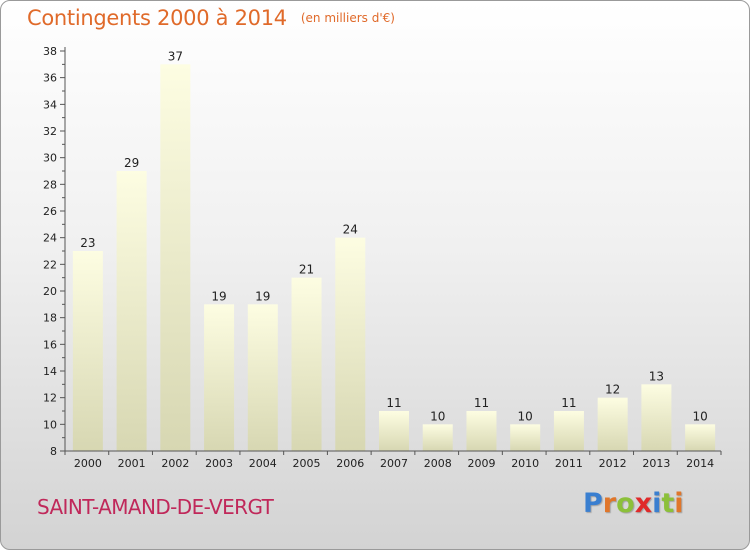 This screenshot has height=550, width=750. What do you see at coordinates (50, 398) in the screenshot?
I see `y-tick-label: 12` at bounding box center [50, 398].